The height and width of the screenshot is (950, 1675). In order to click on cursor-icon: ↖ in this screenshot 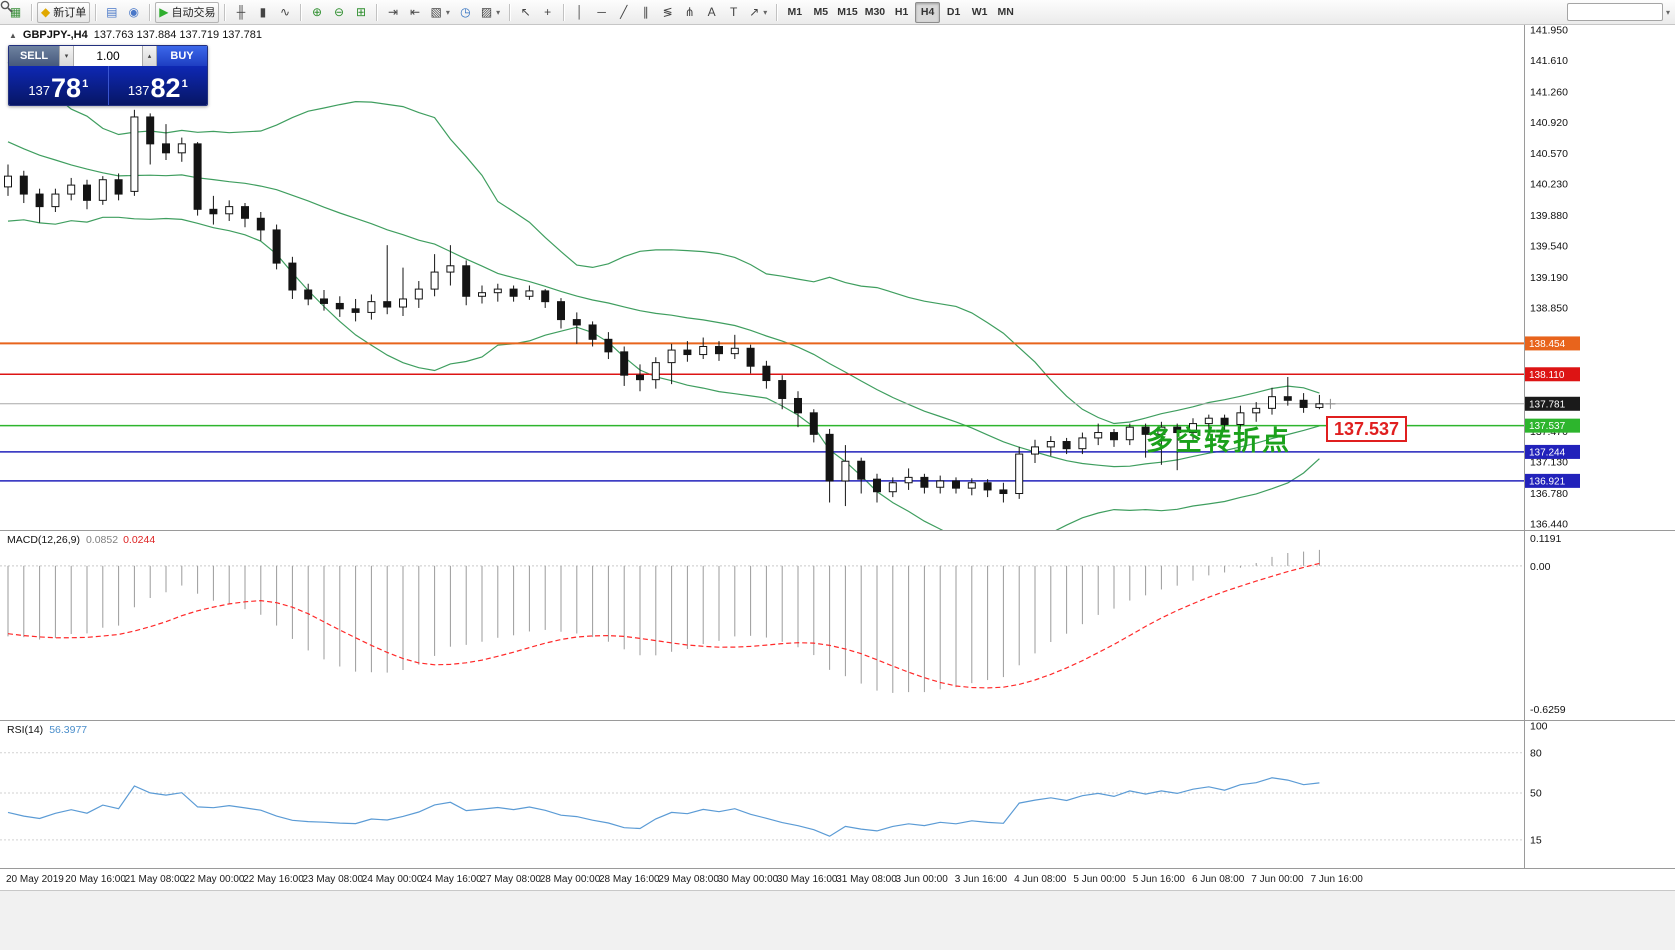, I will do `click(525, 12)`.